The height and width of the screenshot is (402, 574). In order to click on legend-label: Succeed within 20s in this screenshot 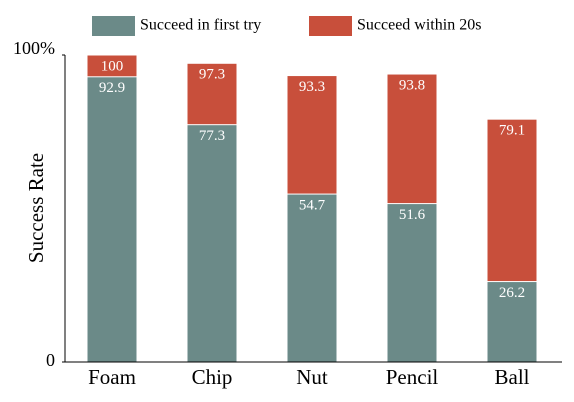, I will do `click(419, 25)`.